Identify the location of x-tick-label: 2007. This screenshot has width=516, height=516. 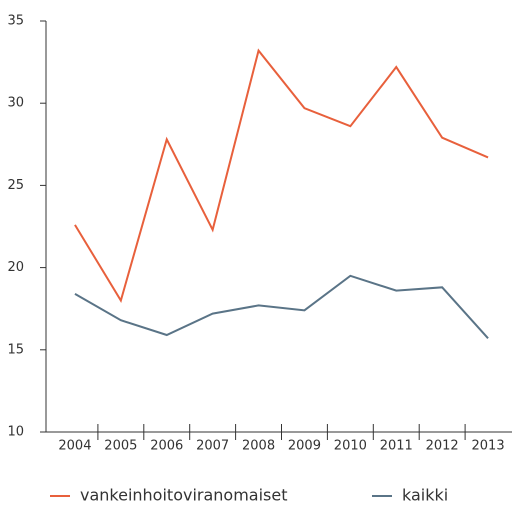
(212, 446).